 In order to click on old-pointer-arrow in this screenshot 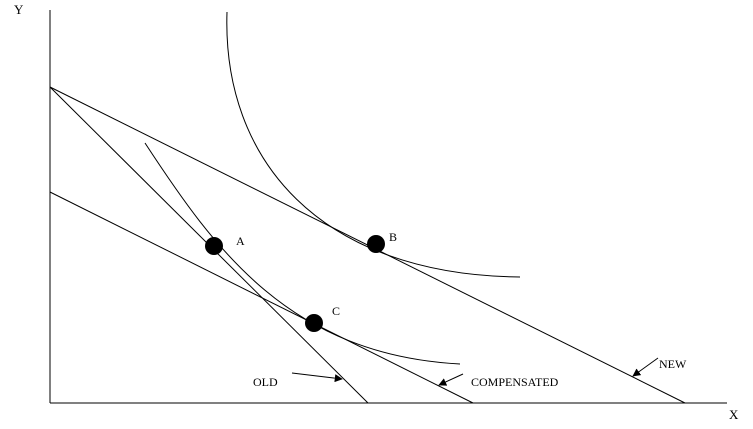, I will do `click(317, 377)`.